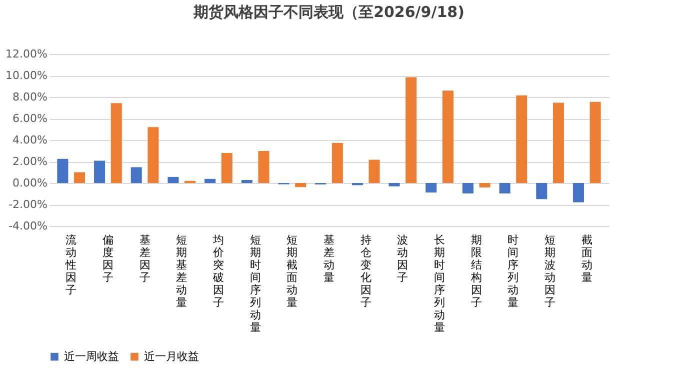 This screenshot has height=378, width=700. I want to click on x-tick-label: 短期基差动量, so click(182, 271).